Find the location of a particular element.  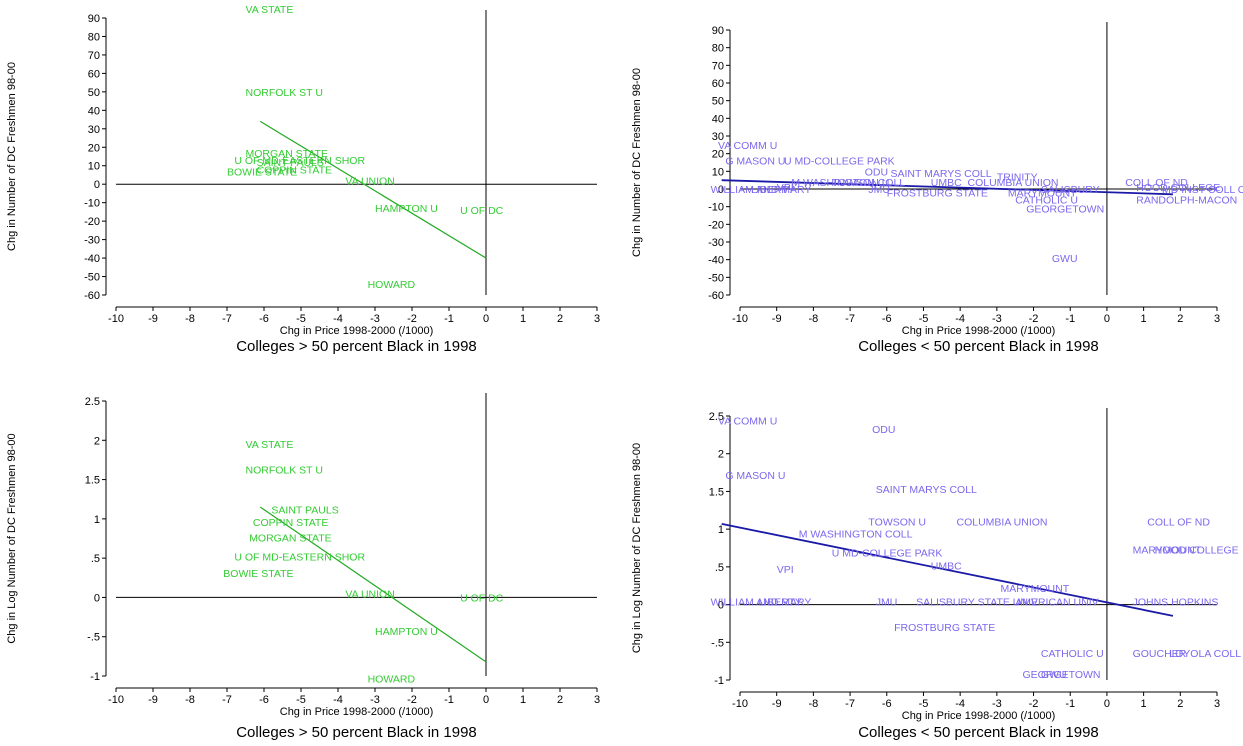

y-tick-label: 80 is located at coordinates (718, 49).